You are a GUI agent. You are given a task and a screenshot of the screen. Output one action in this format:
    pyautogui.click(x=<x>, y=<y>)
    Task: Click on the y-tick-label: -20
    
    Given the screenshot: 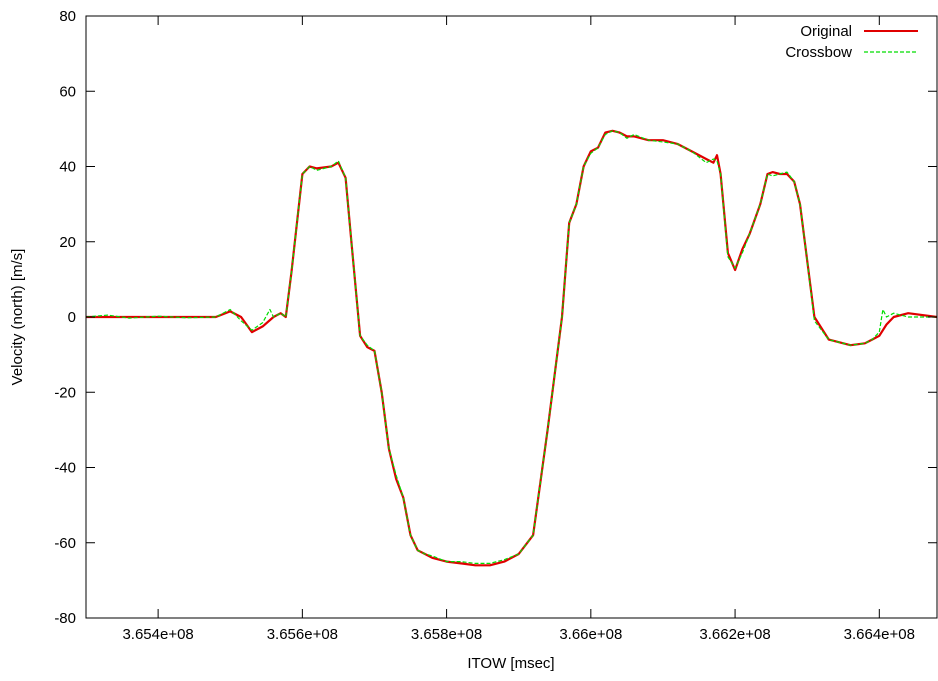 What is the action you would take?
    pyautogui.click(x=65, y=392)
    